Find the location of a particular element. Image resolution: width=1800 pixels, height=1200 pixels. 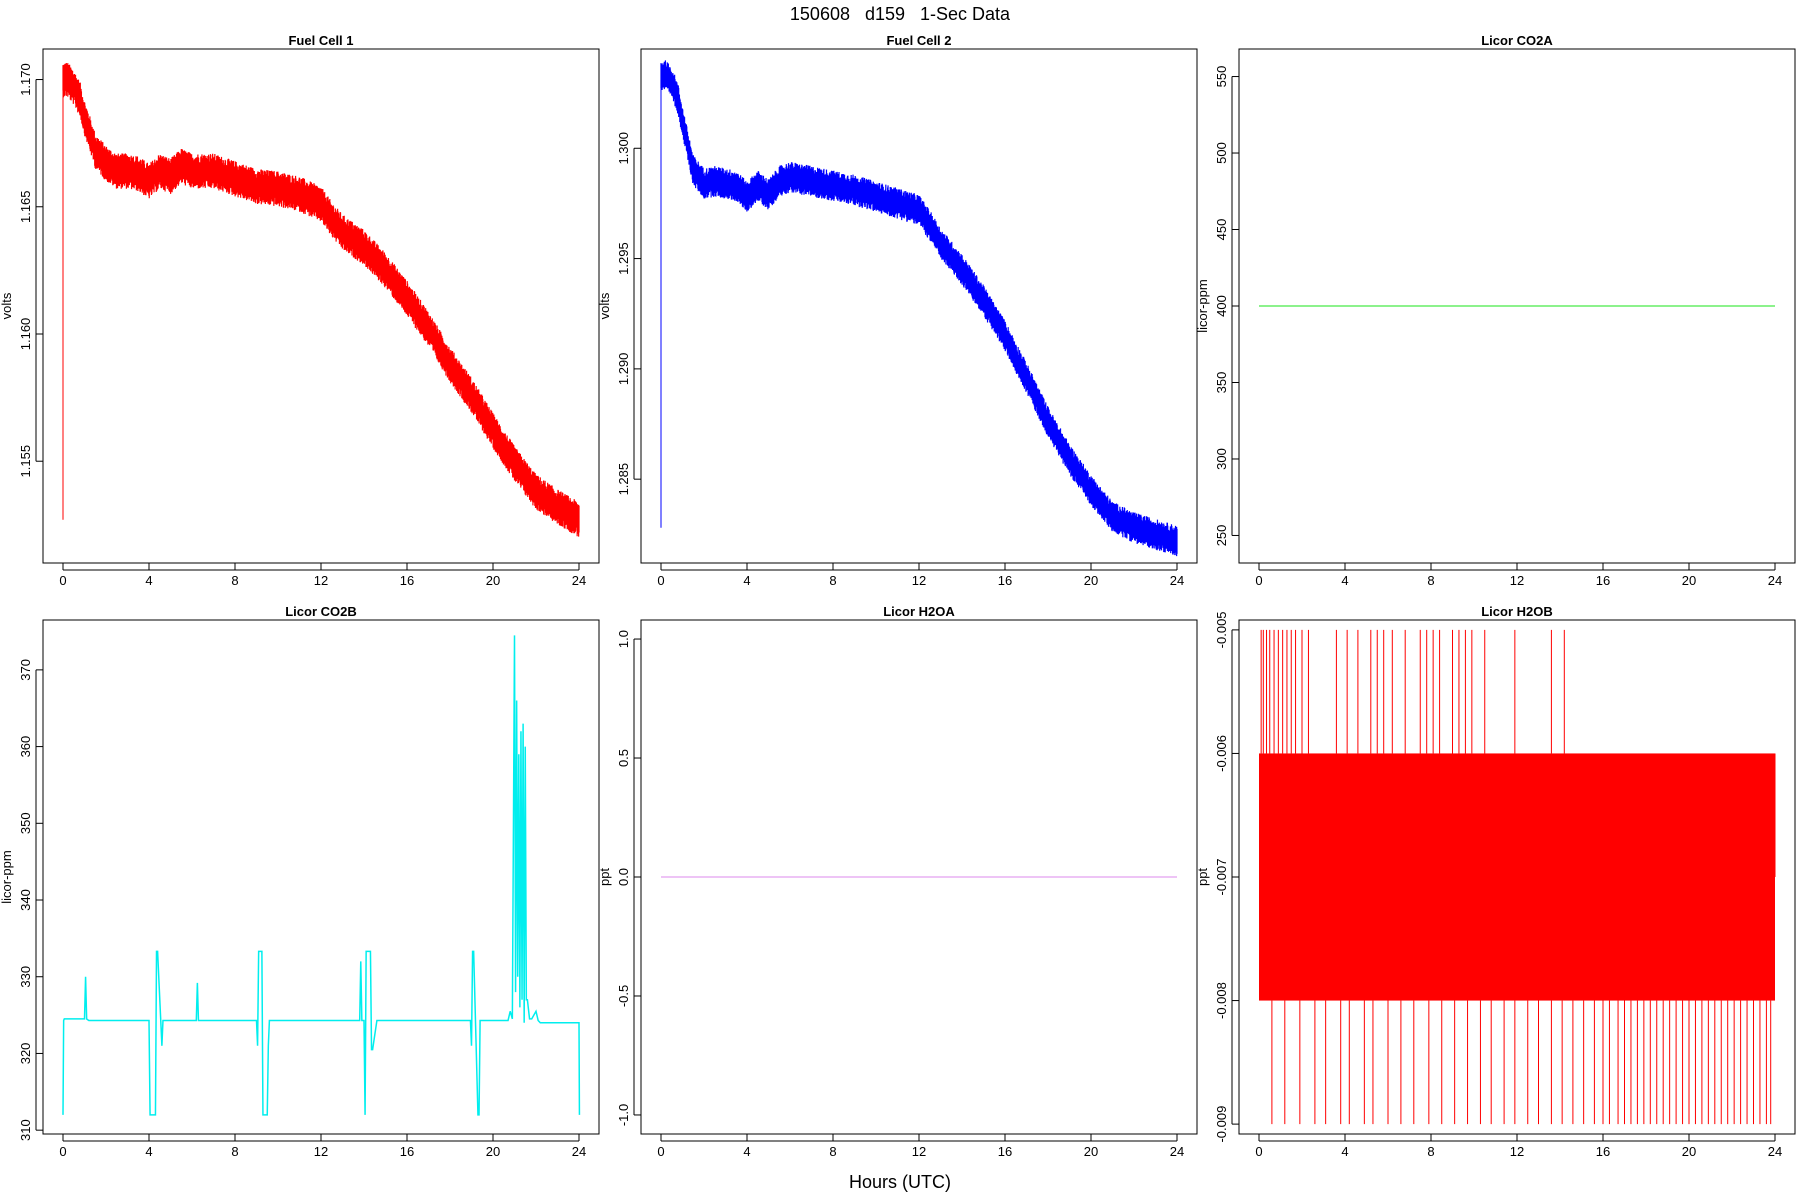

y-tick-label: 250 is located at coordinates (1221, 536).